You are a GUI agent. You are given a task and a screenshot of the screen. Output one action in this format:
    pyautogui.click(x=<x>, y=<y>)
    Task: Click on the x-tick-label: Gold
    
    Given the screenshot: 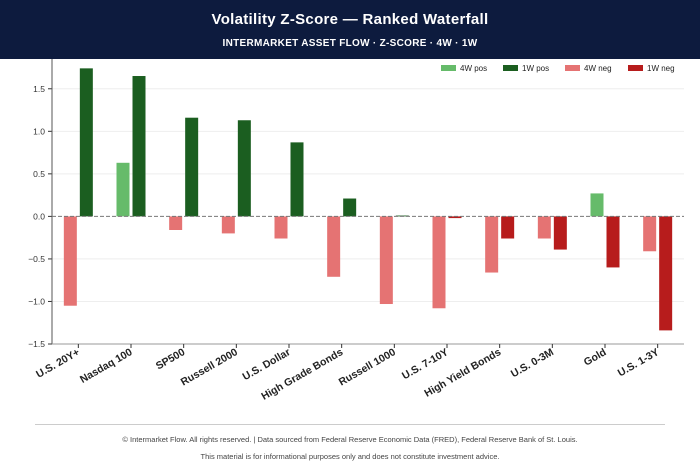 What is the action you would take?
    pyautogui.click(x=595, y=357)
    